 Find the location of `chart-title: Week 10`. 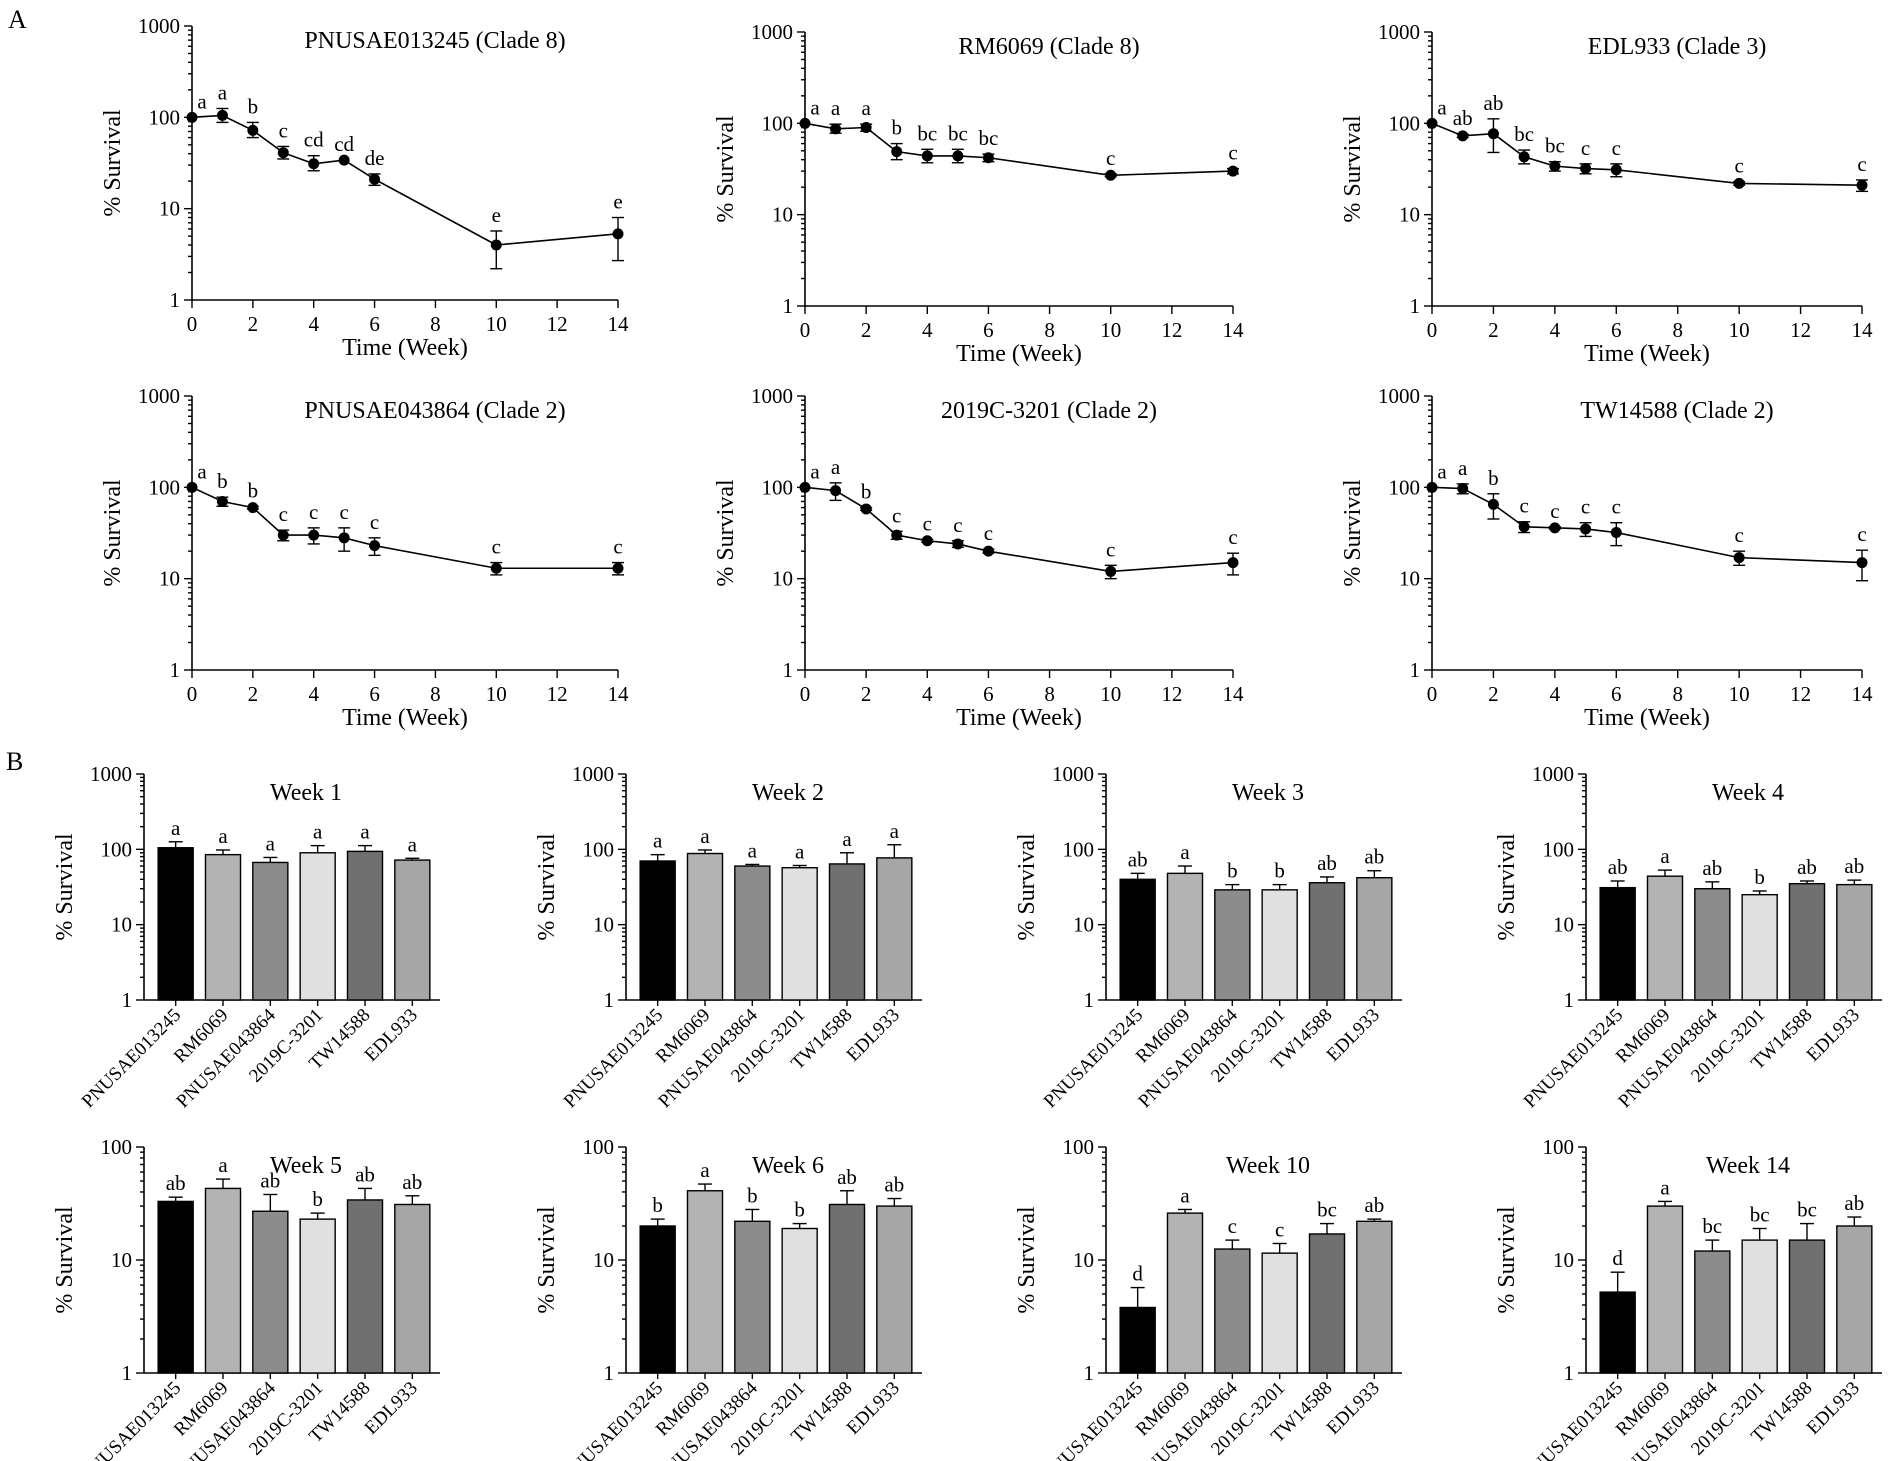

chart-title: Week 10 is located at coordinates (1268, 1166).